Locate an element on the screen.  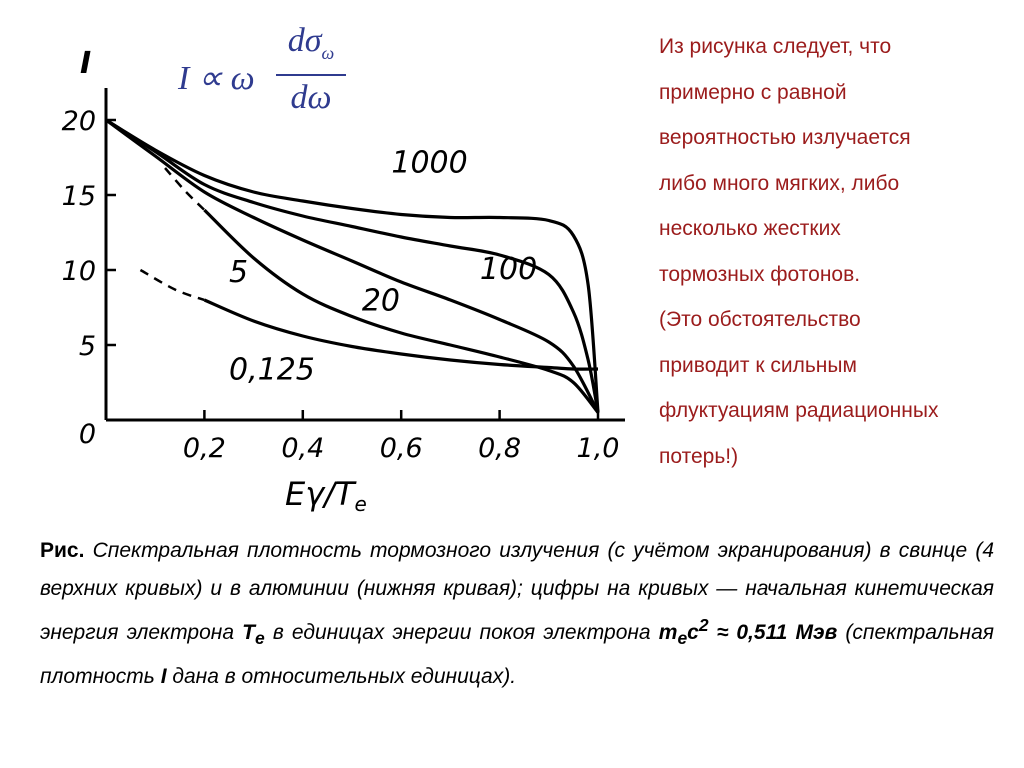
formula-fraction: dσω dω is located at coordinates (311, 70).